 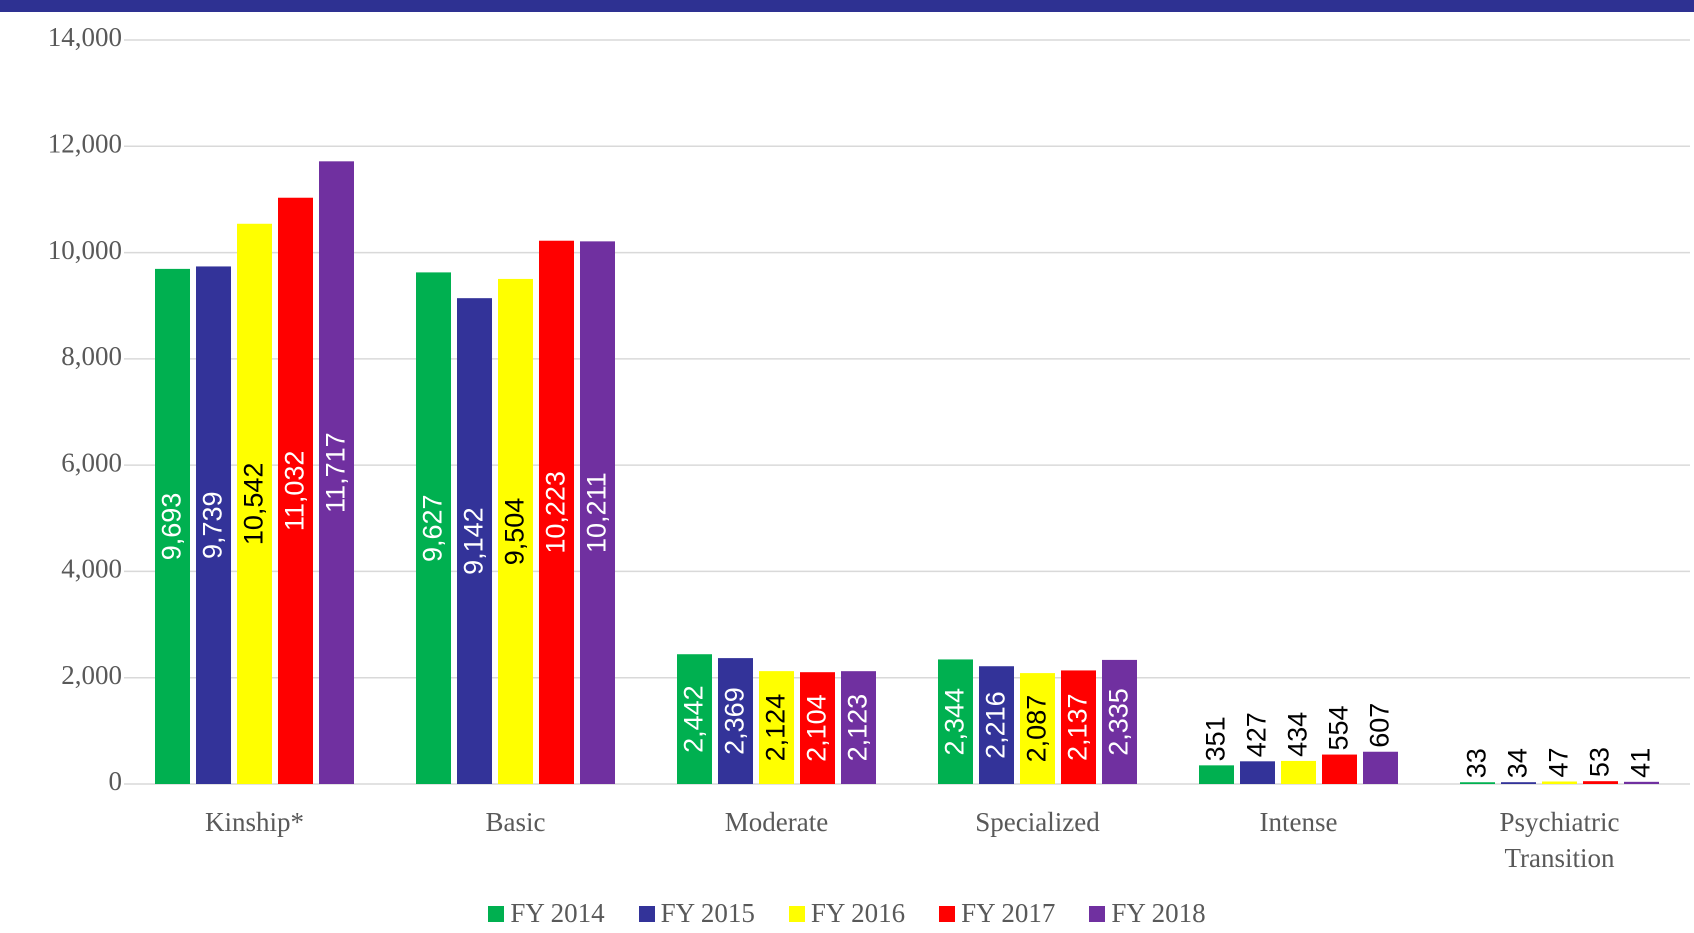 I want to click on data-label: 2,442, so click(x=694, y=719).